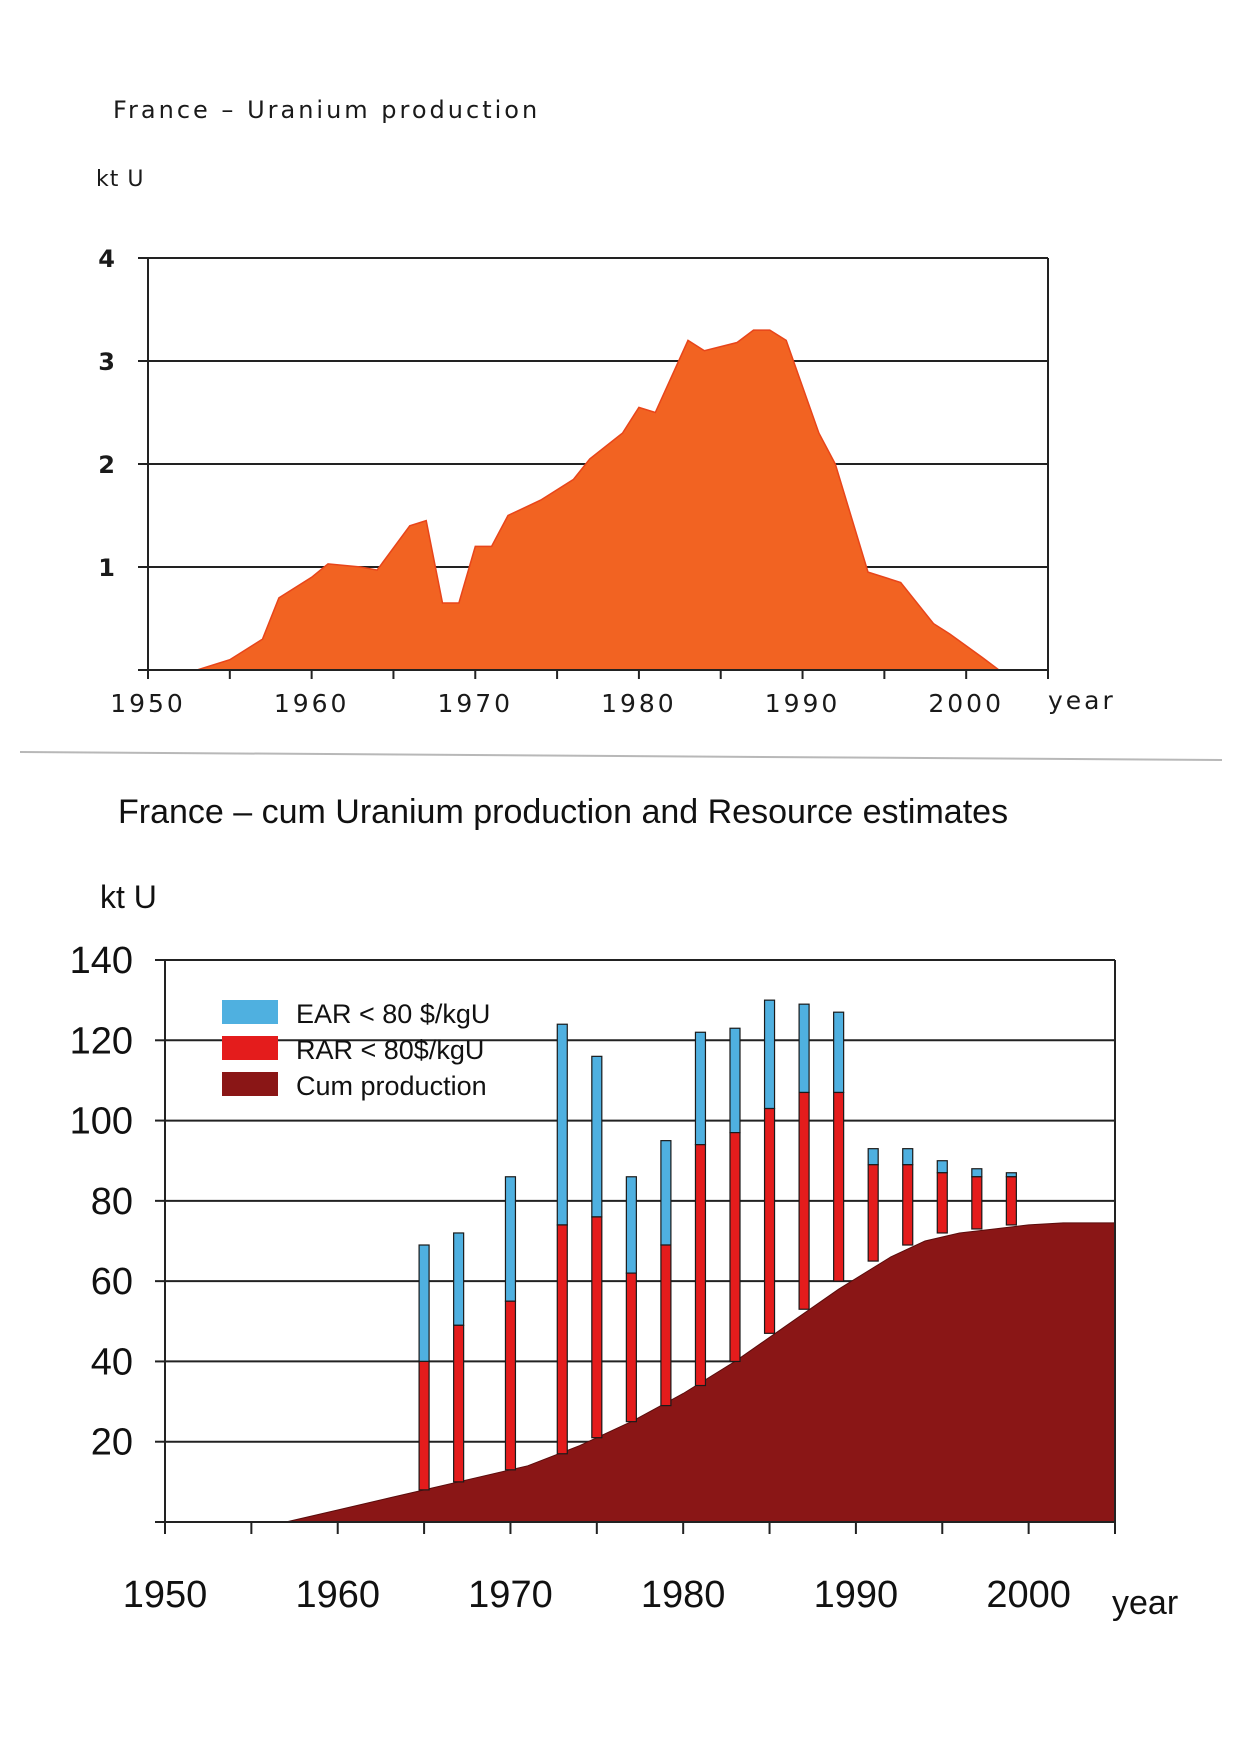  Describe the element at coordinates (101, 961) in the screenshot. I see `chart2-y-tick-label: 140` at that location.